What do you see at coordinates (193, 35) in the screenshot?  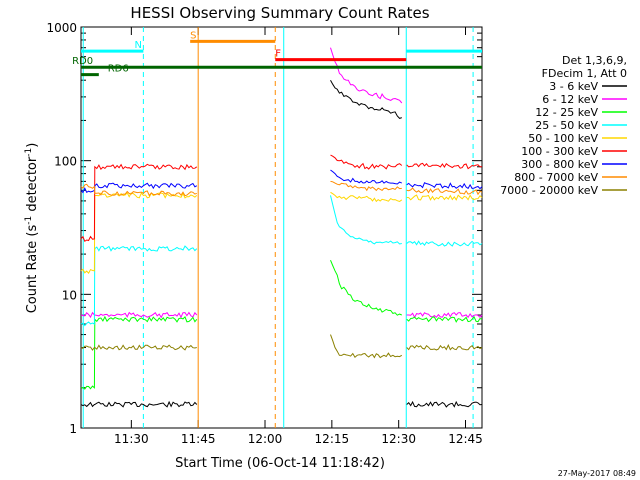 I see `flag-label: S` at bounding box center [193, 35].